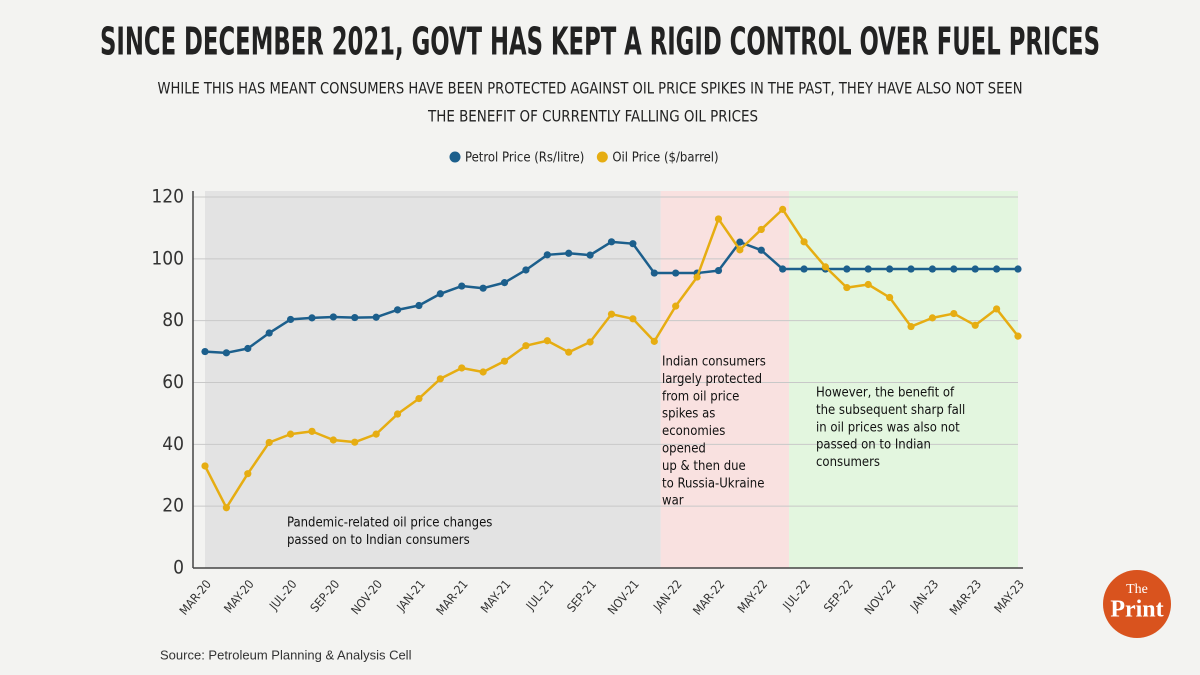 The image size is (1200, 675). What do you see at coordinates (496, 596) in the screenshot?
I see `x-tick-label: MAY-21` at bounding box center [496, 596].